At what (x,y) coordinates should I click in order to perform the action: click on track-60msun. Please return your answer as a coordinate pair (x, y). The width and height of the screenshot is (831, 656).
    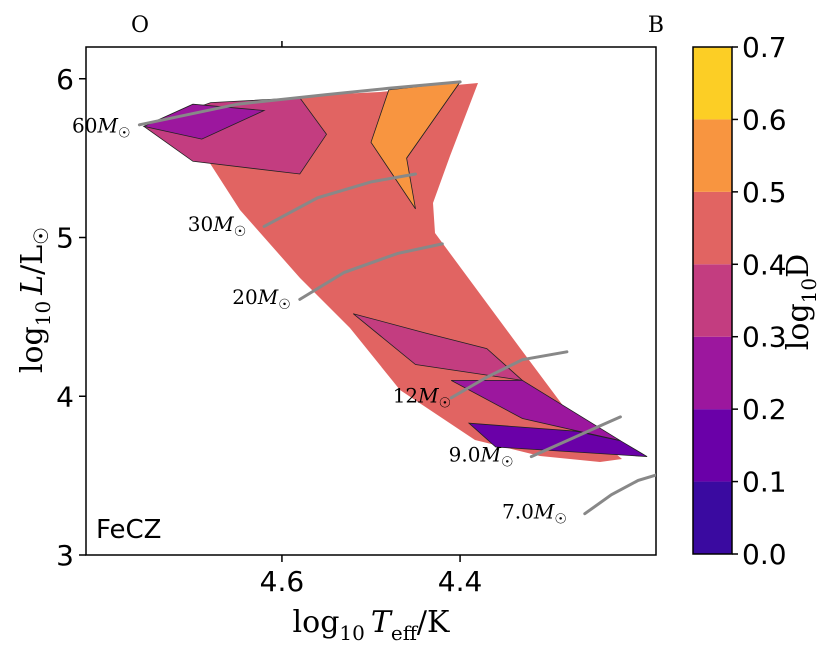
    Looking at the image, I should click on (299, 103).